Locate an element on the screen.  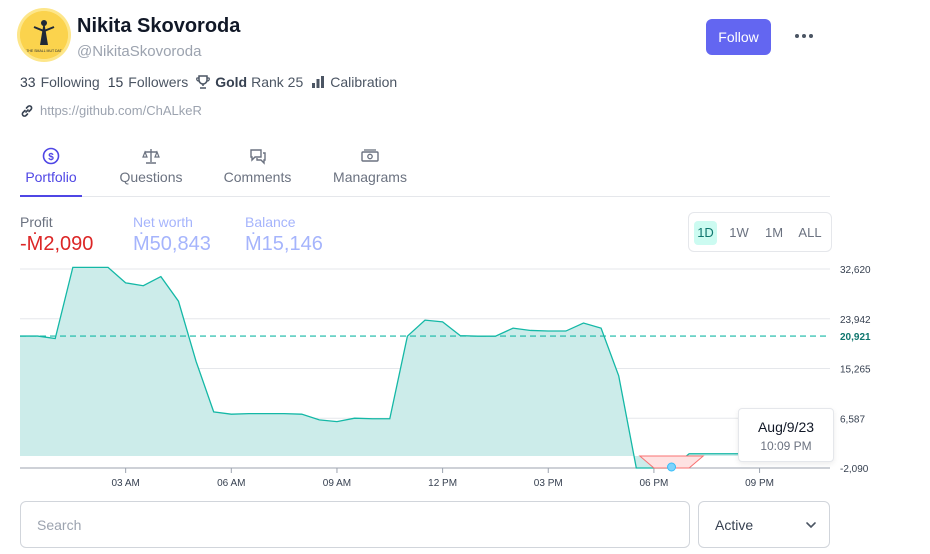
metric-value: -Ṁ2,090 is located at coordinates (57, 244).